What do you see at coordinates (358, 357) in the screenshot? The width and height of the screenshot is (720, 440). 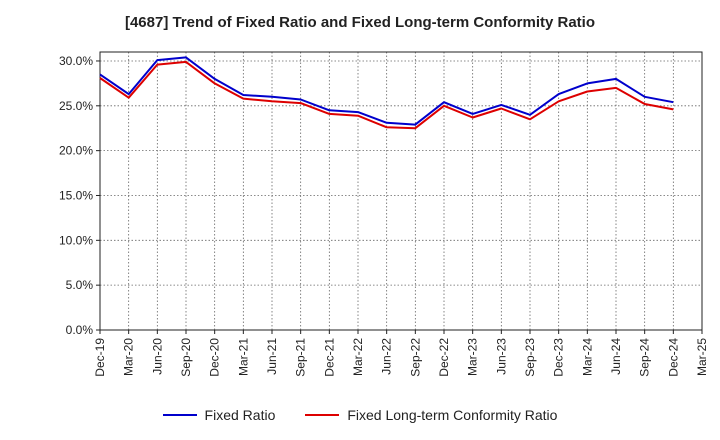 I see `x-tick-label: Mar-22` at bounding box center [358, 357].